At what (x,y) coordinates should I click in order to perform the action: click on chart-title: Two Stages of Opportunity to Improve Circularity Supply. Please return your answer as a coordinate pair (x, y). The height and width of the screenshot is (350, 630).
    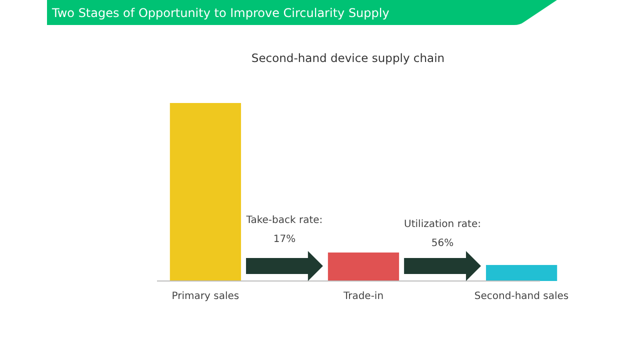
    Looking at the image, I should click on (220, 13).